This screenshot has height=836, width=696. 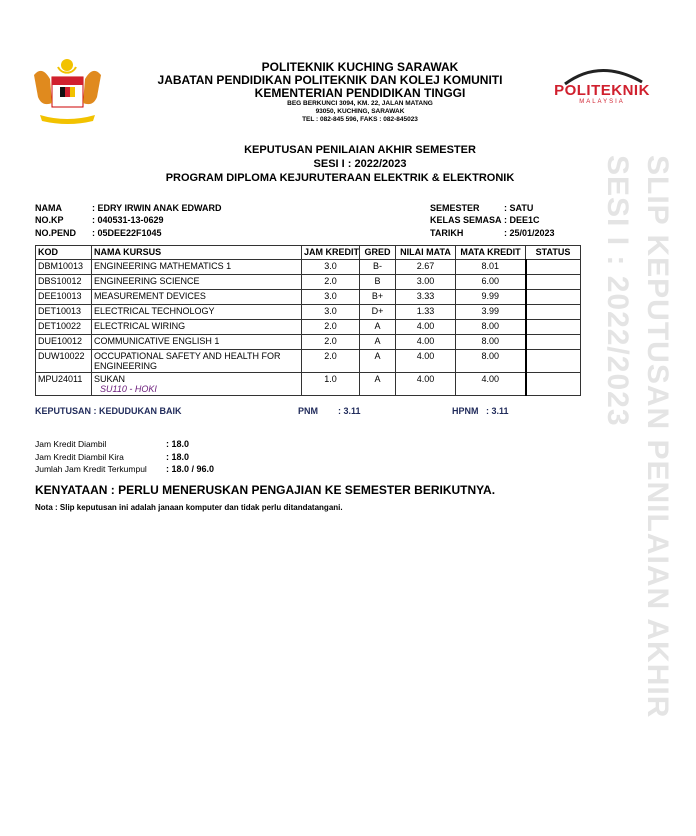 What do you see at coordinates (63, 342) in the screenshot?
I see `course-code: DUE10012` at bounding box center [63, 342].